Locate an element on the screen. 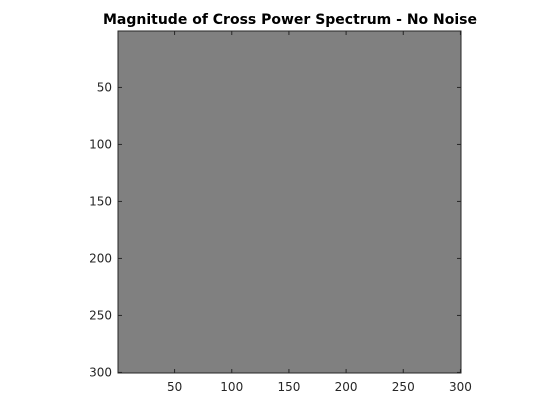 This screenshot has height=420, width=560. x-tick-label: 50 is located at coordinates (174, 387).